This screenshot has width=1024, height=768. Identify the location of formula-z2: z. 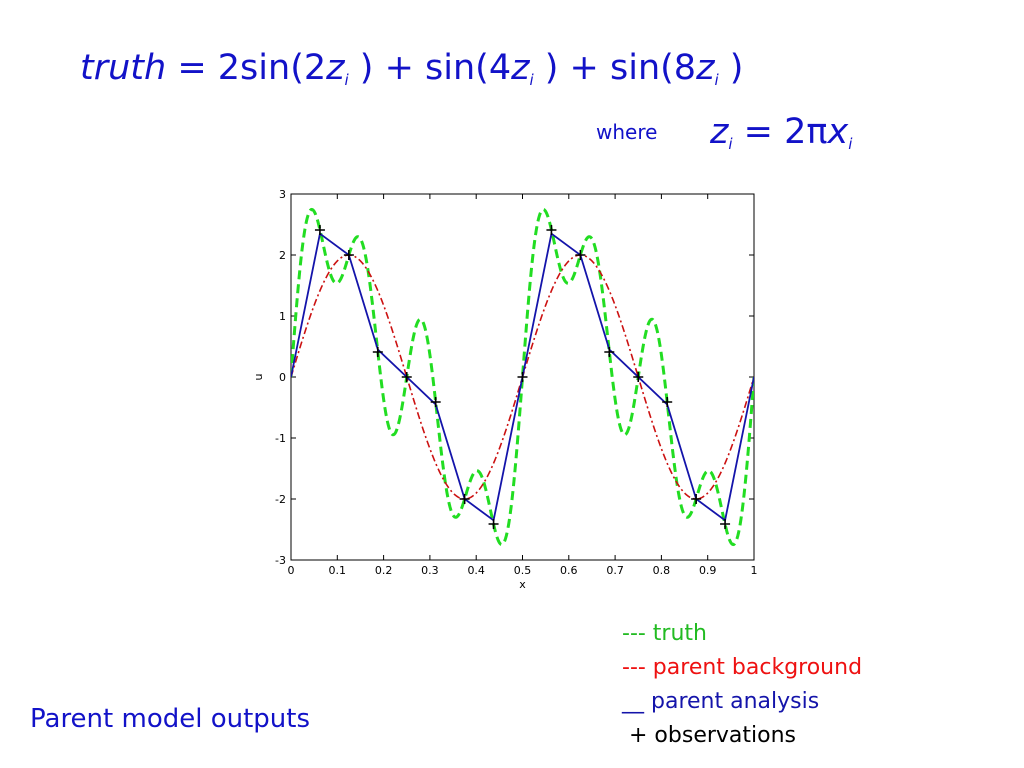
(520, 68).